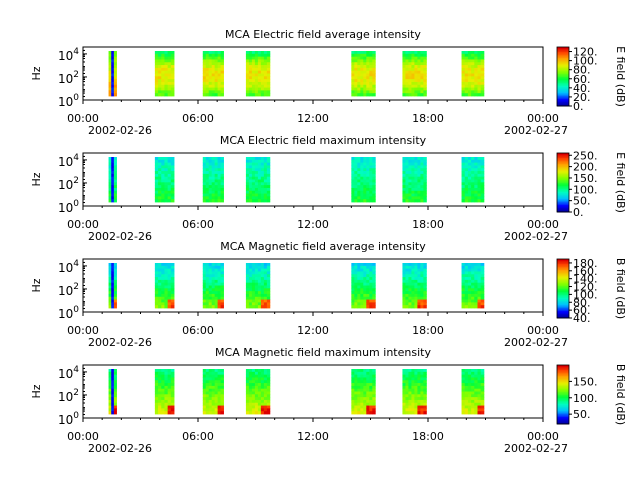 The width and height of the screenshot is (640, 480). I want to click on panel-title: MCA Electric field maximum intensity, so click(323, 140).